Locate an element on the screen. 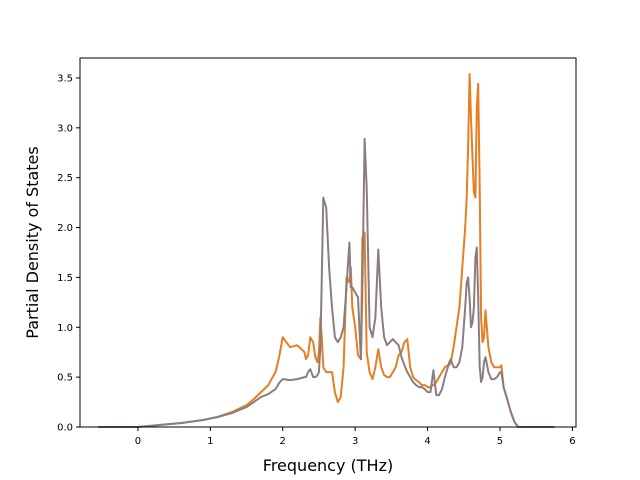 The width and height of the screenshot is (640, 480). x-tick-label: 1 is located at coordinates (210, 441).